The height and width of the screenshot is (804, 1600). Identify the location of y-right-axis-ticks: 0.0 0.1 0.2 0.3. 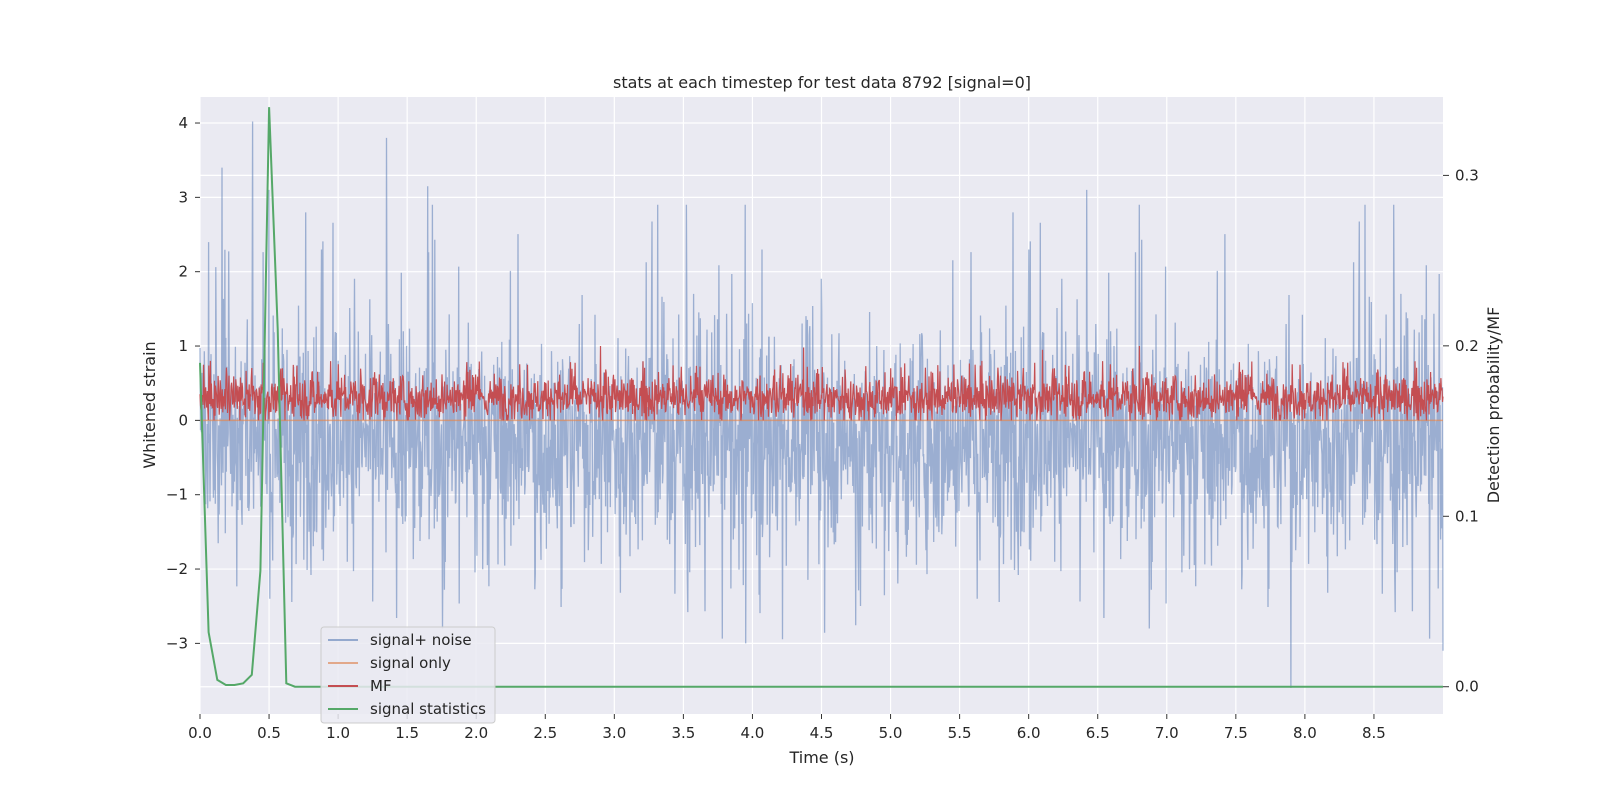
(1461, 431).